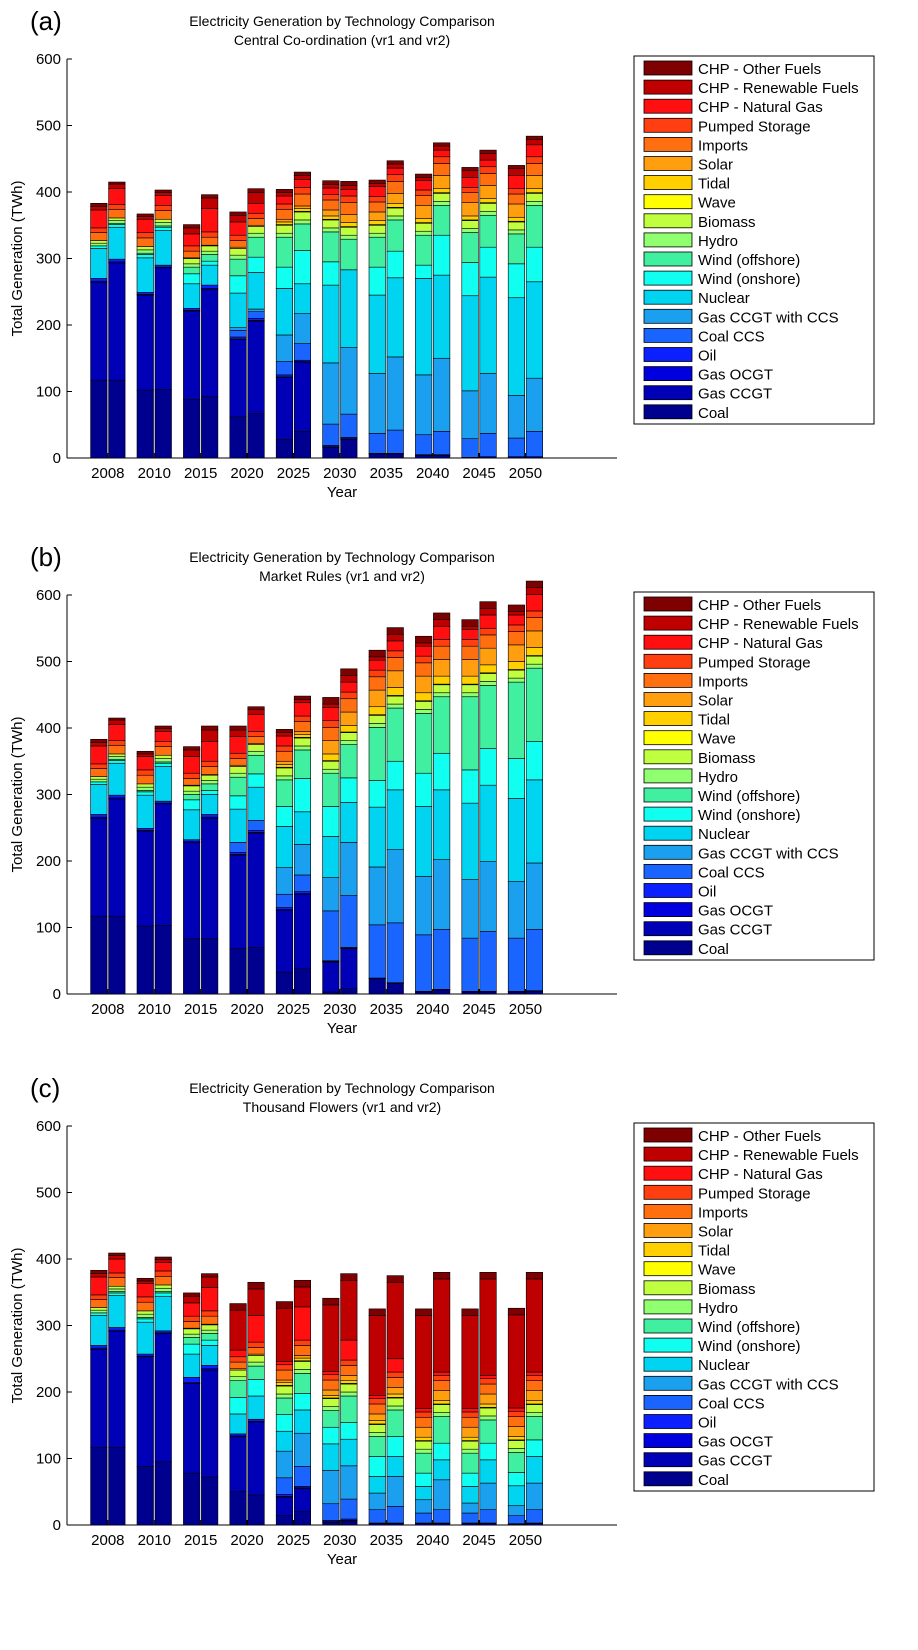 The height and width of the screenshot is (1650, 918). What do you see at coordinates (534, 137) in the screenshot?
I see `bar-segment-vr2-2050-chp-other-fuels` at bounding box center [534, 137].